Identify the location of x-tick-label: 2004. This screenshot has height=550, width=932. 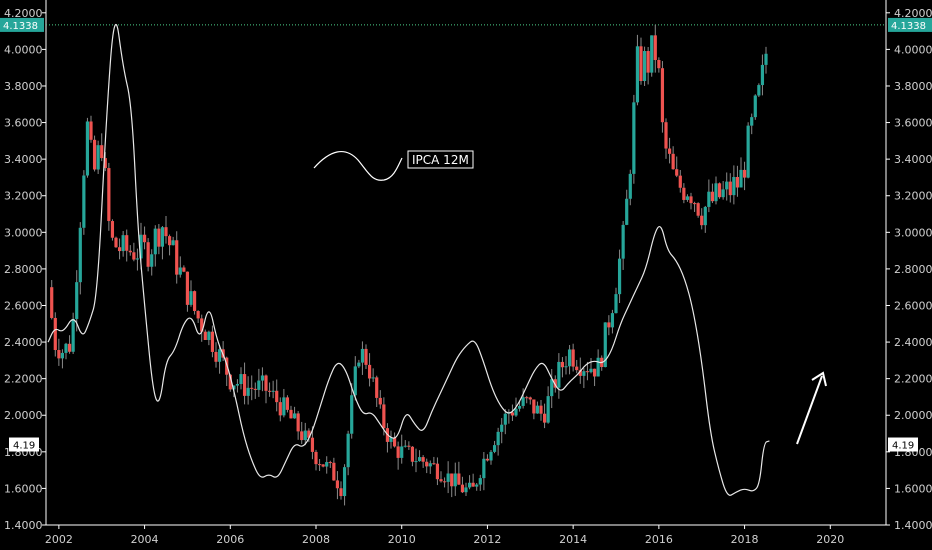
(145, 539).